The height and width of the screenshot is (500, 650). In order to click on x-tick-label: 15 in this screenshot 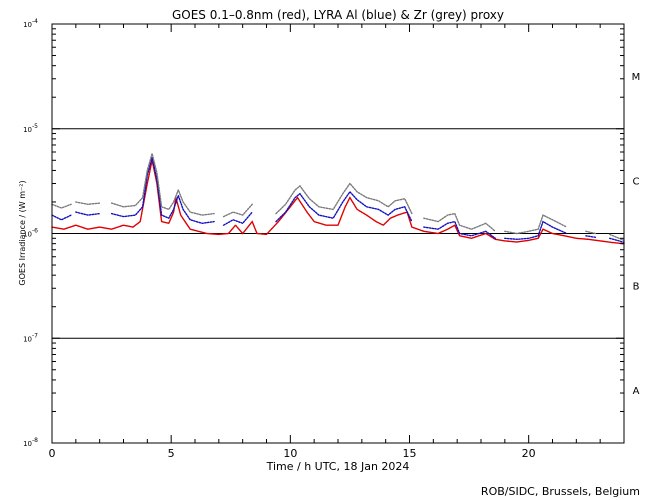, I will do `click(410, 453)`.